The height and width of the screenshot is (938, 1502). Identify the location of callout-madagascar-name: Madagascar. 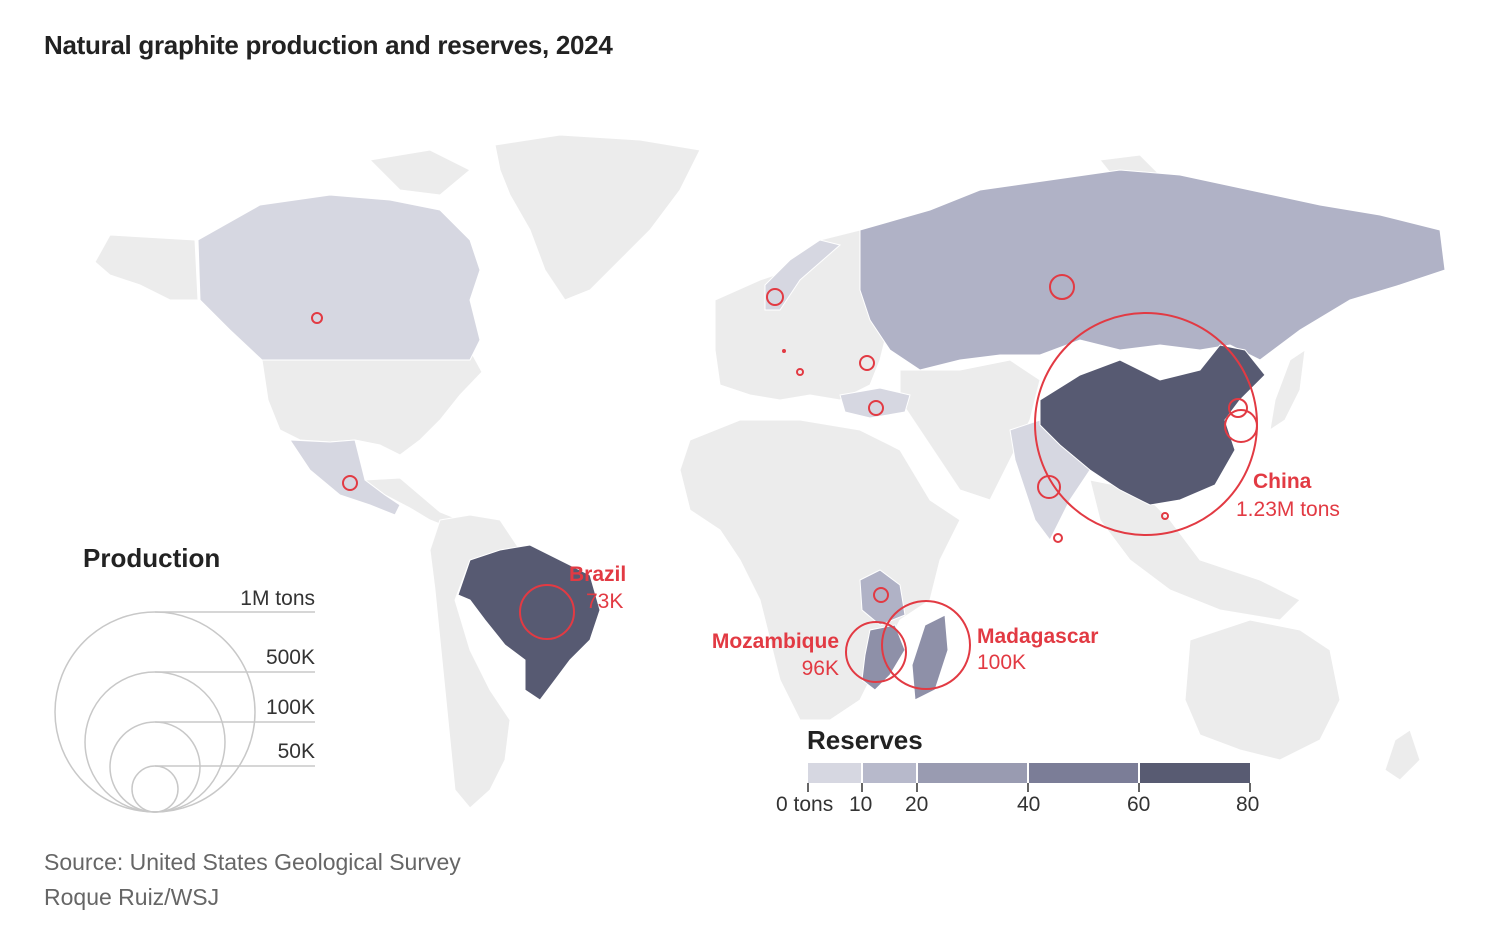
(1038, 636).